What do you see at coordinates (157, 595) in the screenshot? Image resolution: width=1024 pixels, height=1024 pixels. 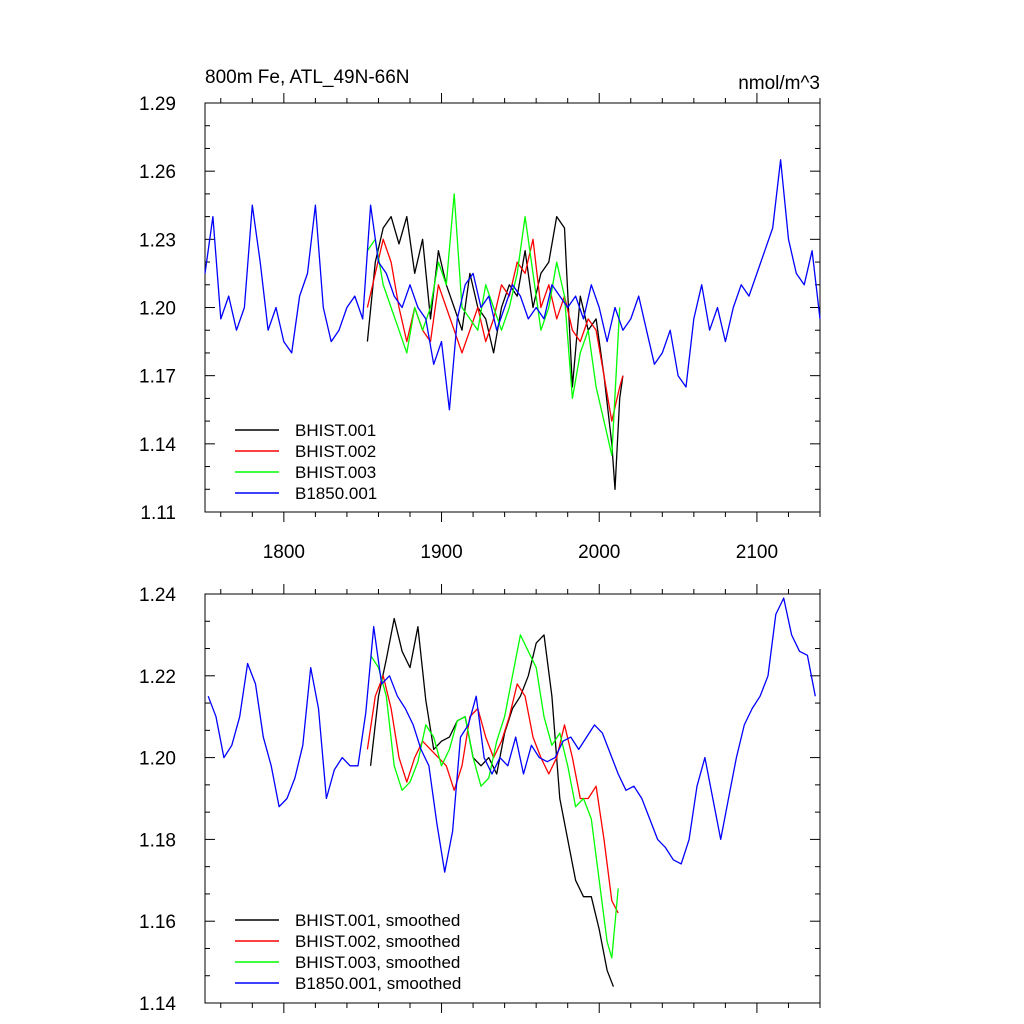 I see `y-tick-label: 1.24` at bounding box center [157, 595].